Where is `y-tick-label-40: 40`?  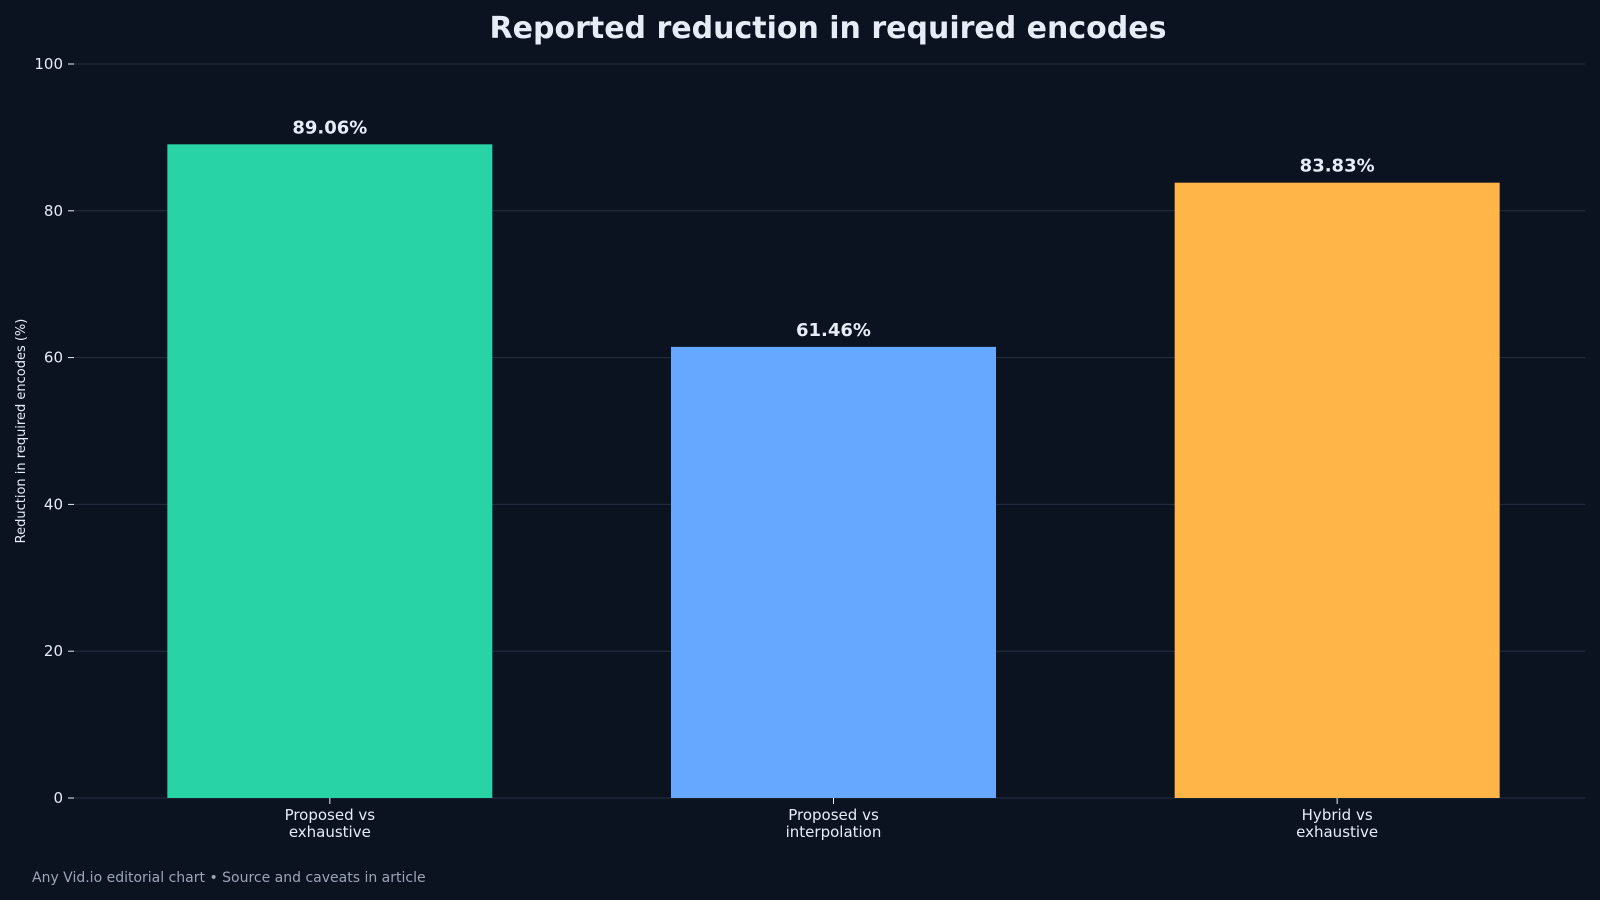
y-tick-label-40: 40 is located at coordinates (53, 504).